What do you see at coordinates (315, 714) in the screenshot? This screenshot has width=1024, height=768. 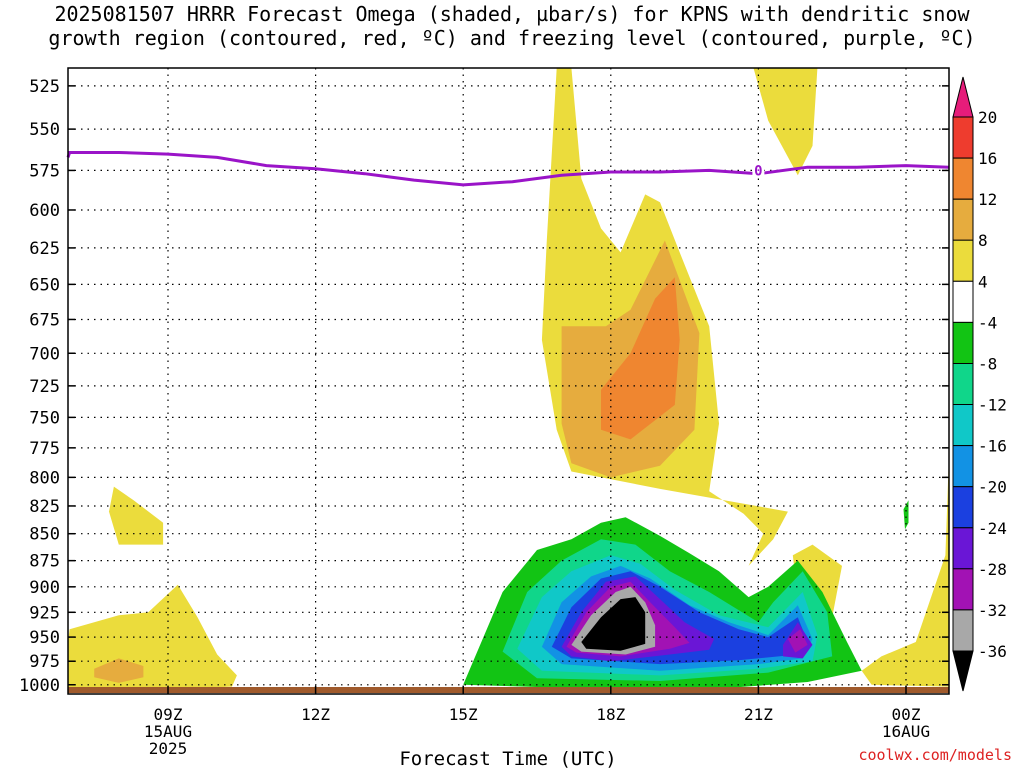 I see `x-tick-label-12Z: 12Z` at bounding box center [315, 714].